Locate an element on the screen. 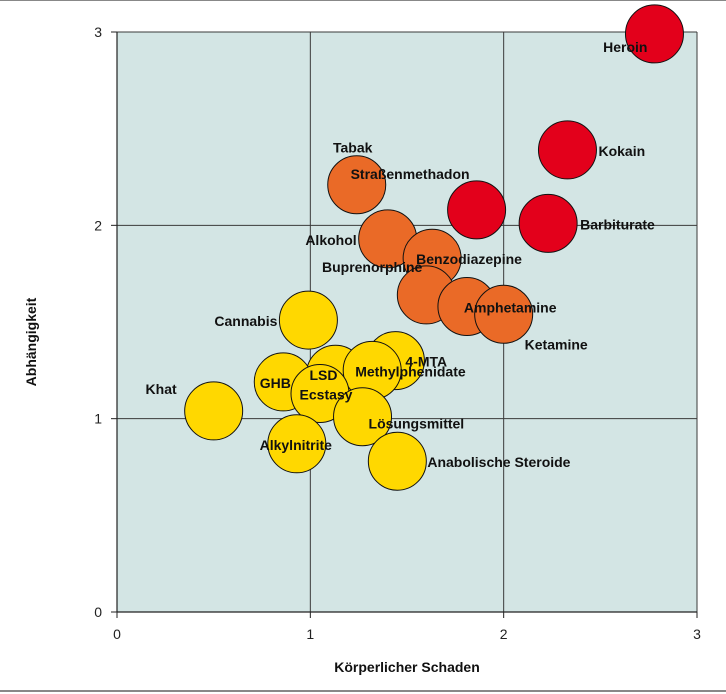 The height and width of the screenshot is (694, 726). frame-bottom-border is located at coordinates (363, 691).